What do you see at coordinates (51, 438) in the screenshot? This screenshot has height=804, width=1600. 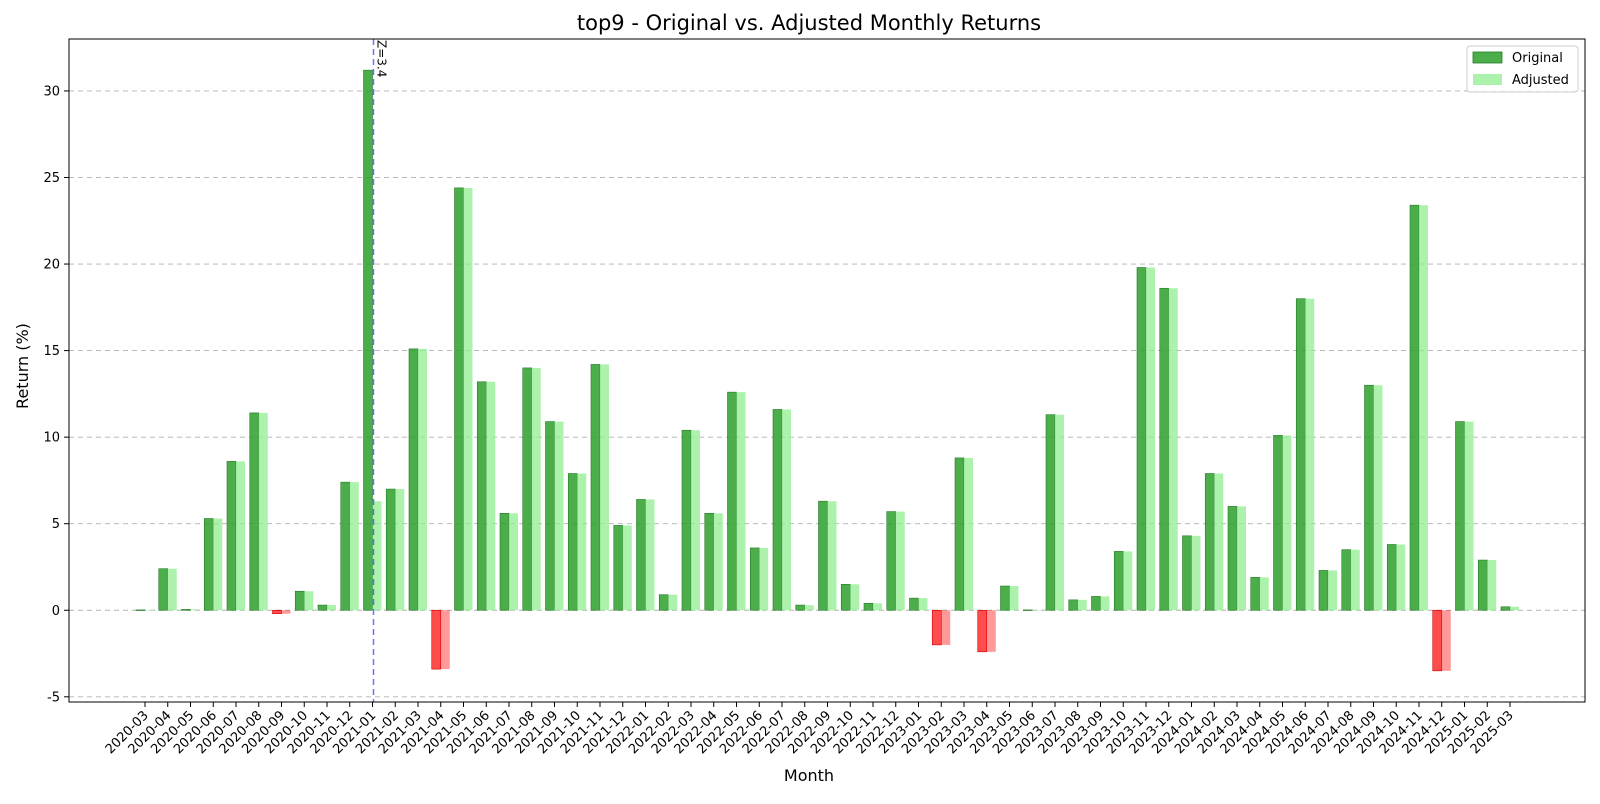 I see `y-tick-label: 10` at bounding box center [51, 438].